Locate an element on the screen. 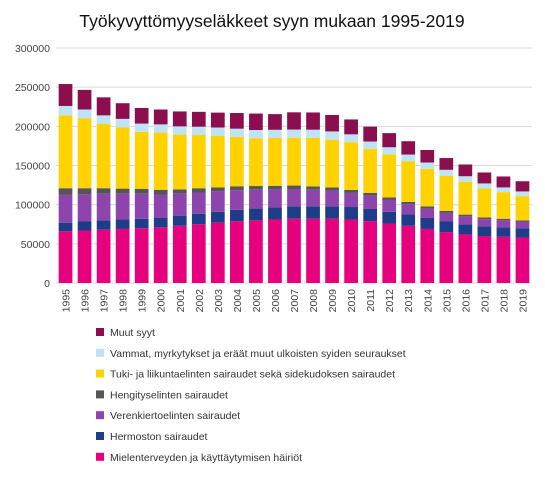 The width and height of the screenshot is (545, 485). x-tick-label: 2014 is located at coordinates (428, 301).